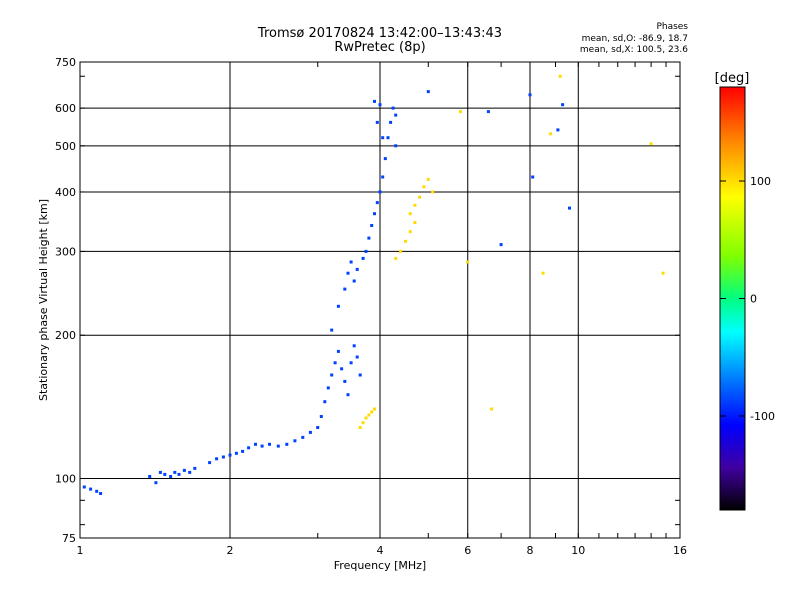 The height and width of the screenshot is (600, 800). What do you see at coordinates (680, 550) in the screenshot?
I see `x-tick-label: 16` at bounding box center [680, 550].